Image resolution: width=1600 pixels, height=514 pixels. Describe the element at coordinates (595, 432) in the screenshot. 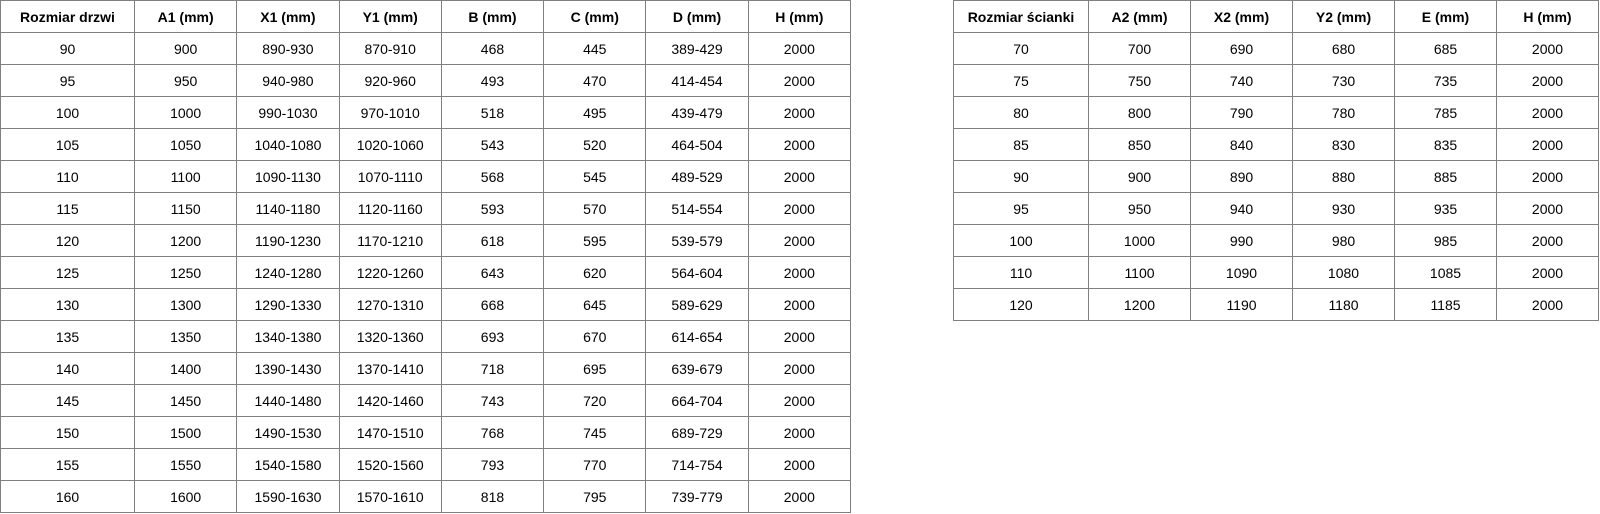

I see `table-cell: 745` at that location.